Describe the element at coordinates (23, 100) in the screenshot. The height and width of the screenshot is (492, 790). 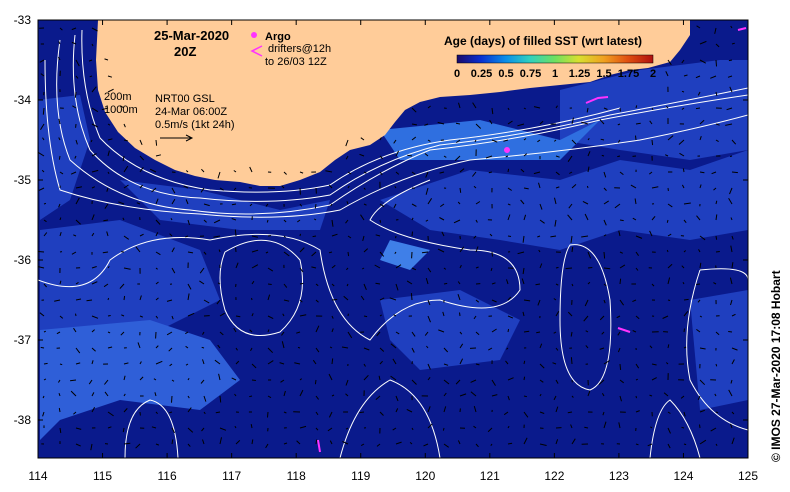
I see `lat-tick-label: -34` at that location.